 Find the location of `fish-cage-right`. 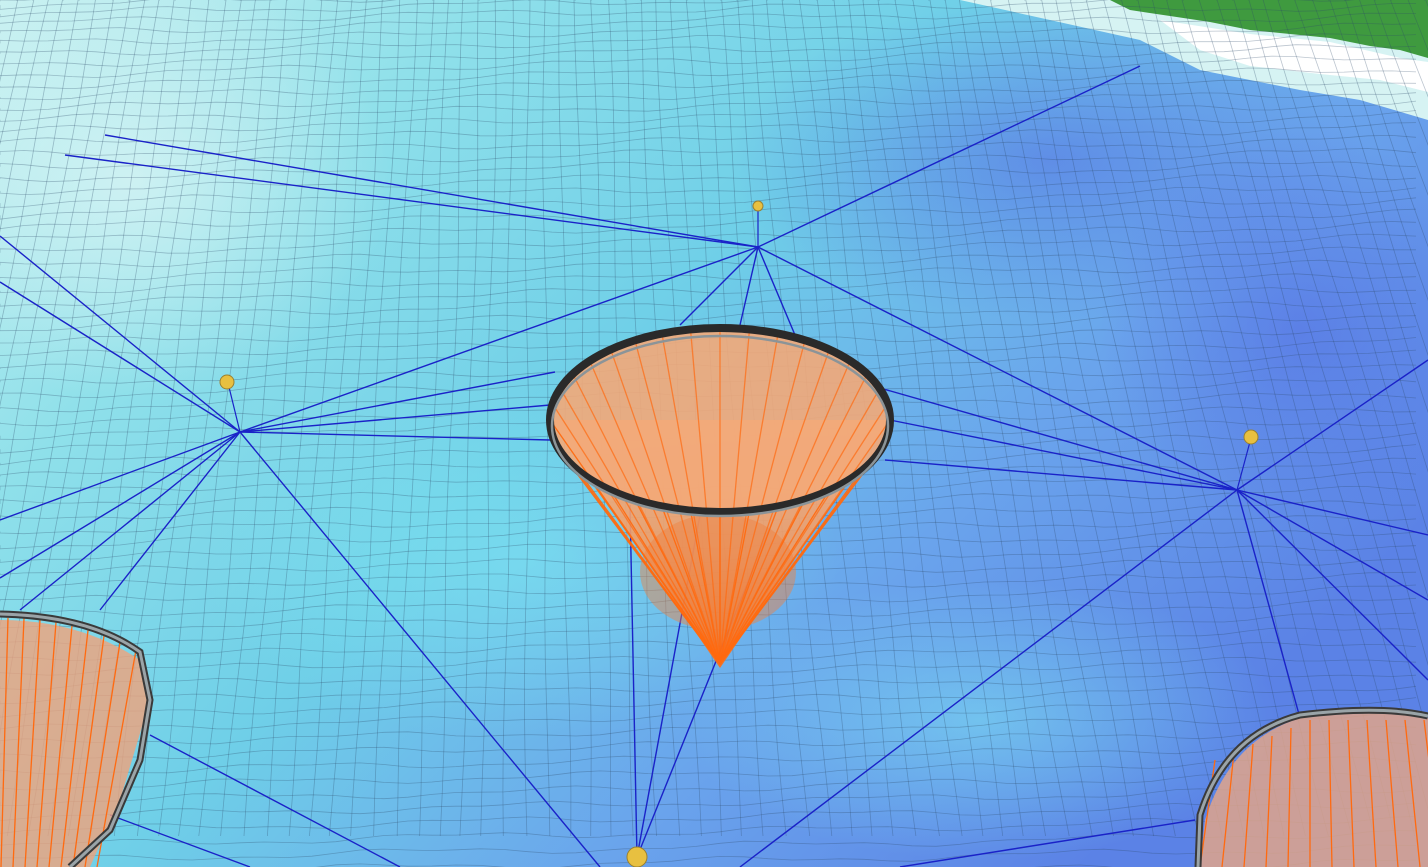

fish-cage-right is located at coordinates (1311, 786).